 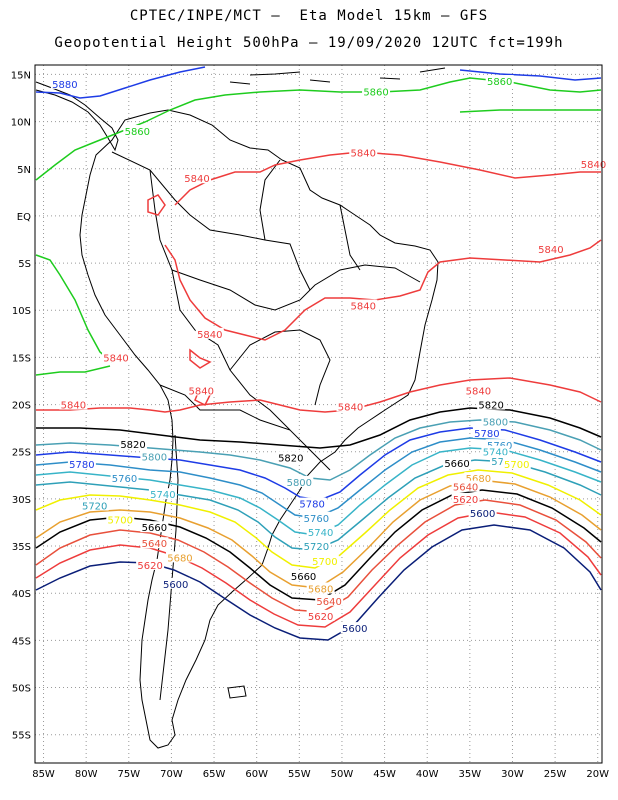 What do you see at coordinates (21, 547) in the screenshot?
I see `lat-tick-label: 35S` at bounding box center [21, 547].